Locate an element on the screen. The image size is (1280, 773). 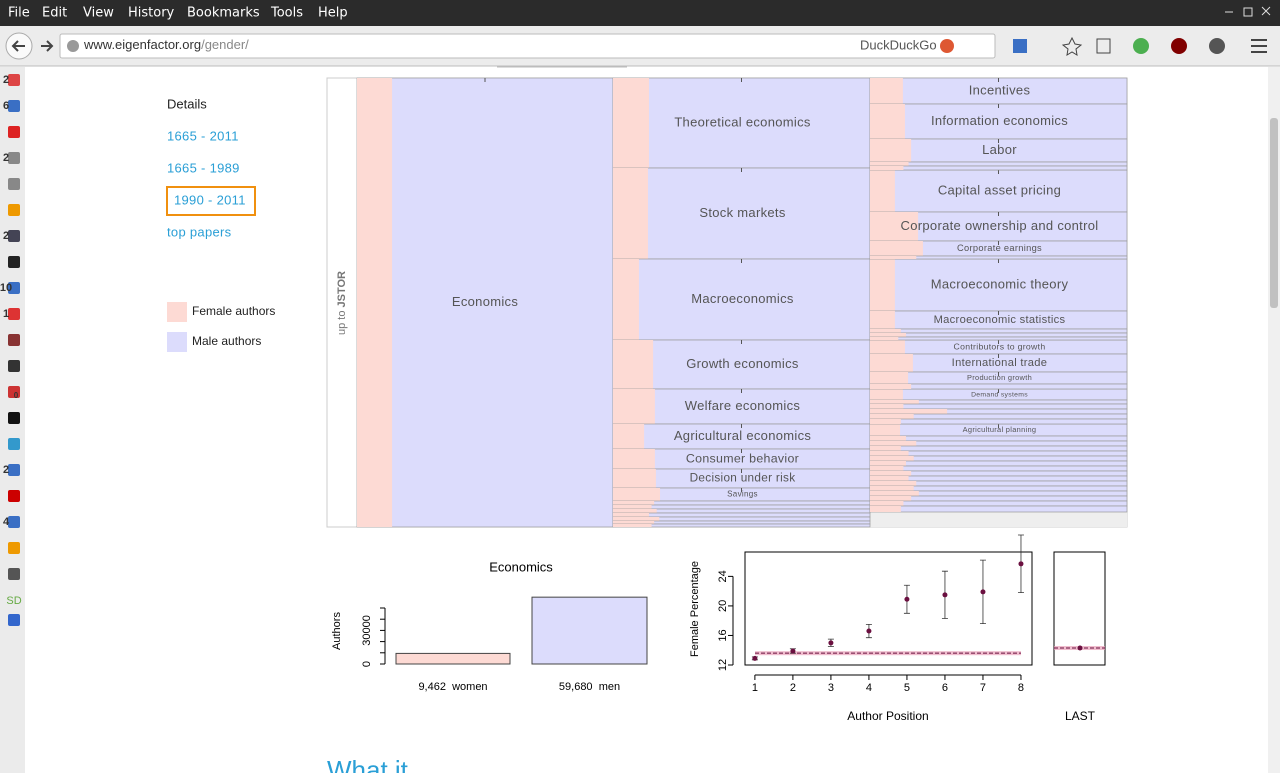
menu-item: View is located at coordinates (98, 13).